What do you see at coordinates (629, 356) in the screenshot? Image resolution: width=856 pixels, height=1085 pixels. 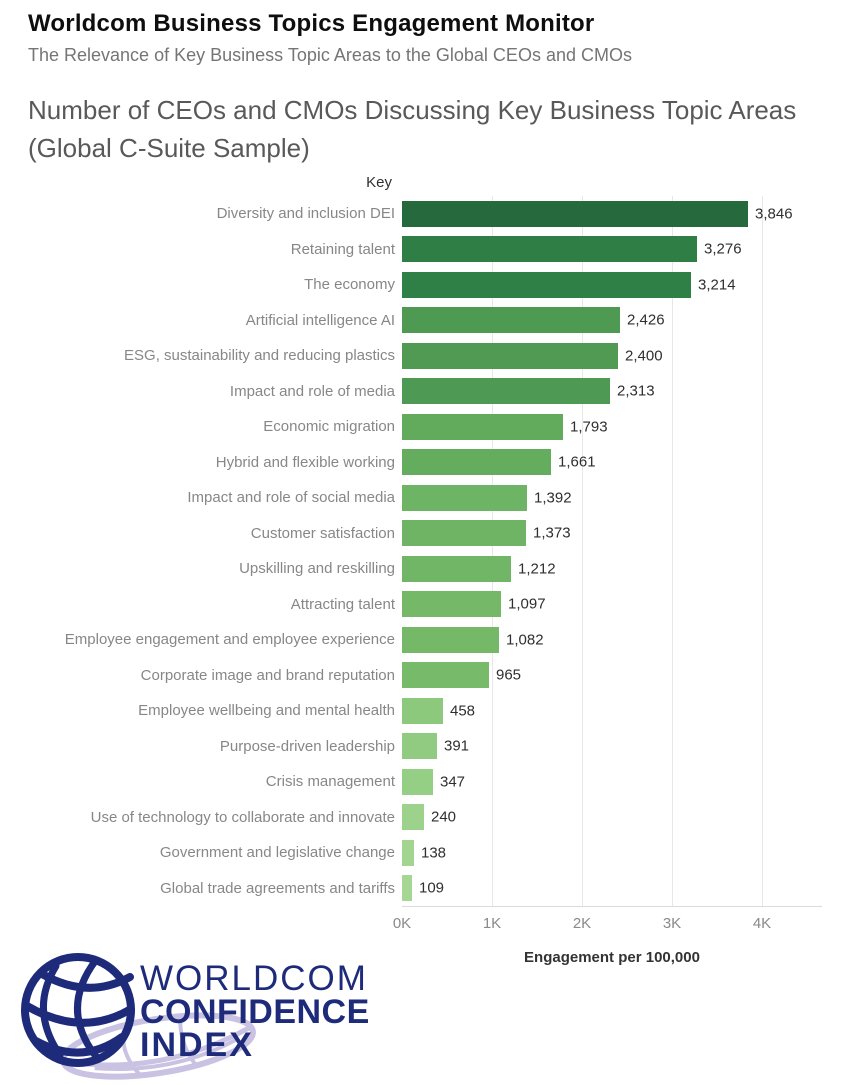 I see `bar-cell: 2,400` at bounding box center [629, 356].